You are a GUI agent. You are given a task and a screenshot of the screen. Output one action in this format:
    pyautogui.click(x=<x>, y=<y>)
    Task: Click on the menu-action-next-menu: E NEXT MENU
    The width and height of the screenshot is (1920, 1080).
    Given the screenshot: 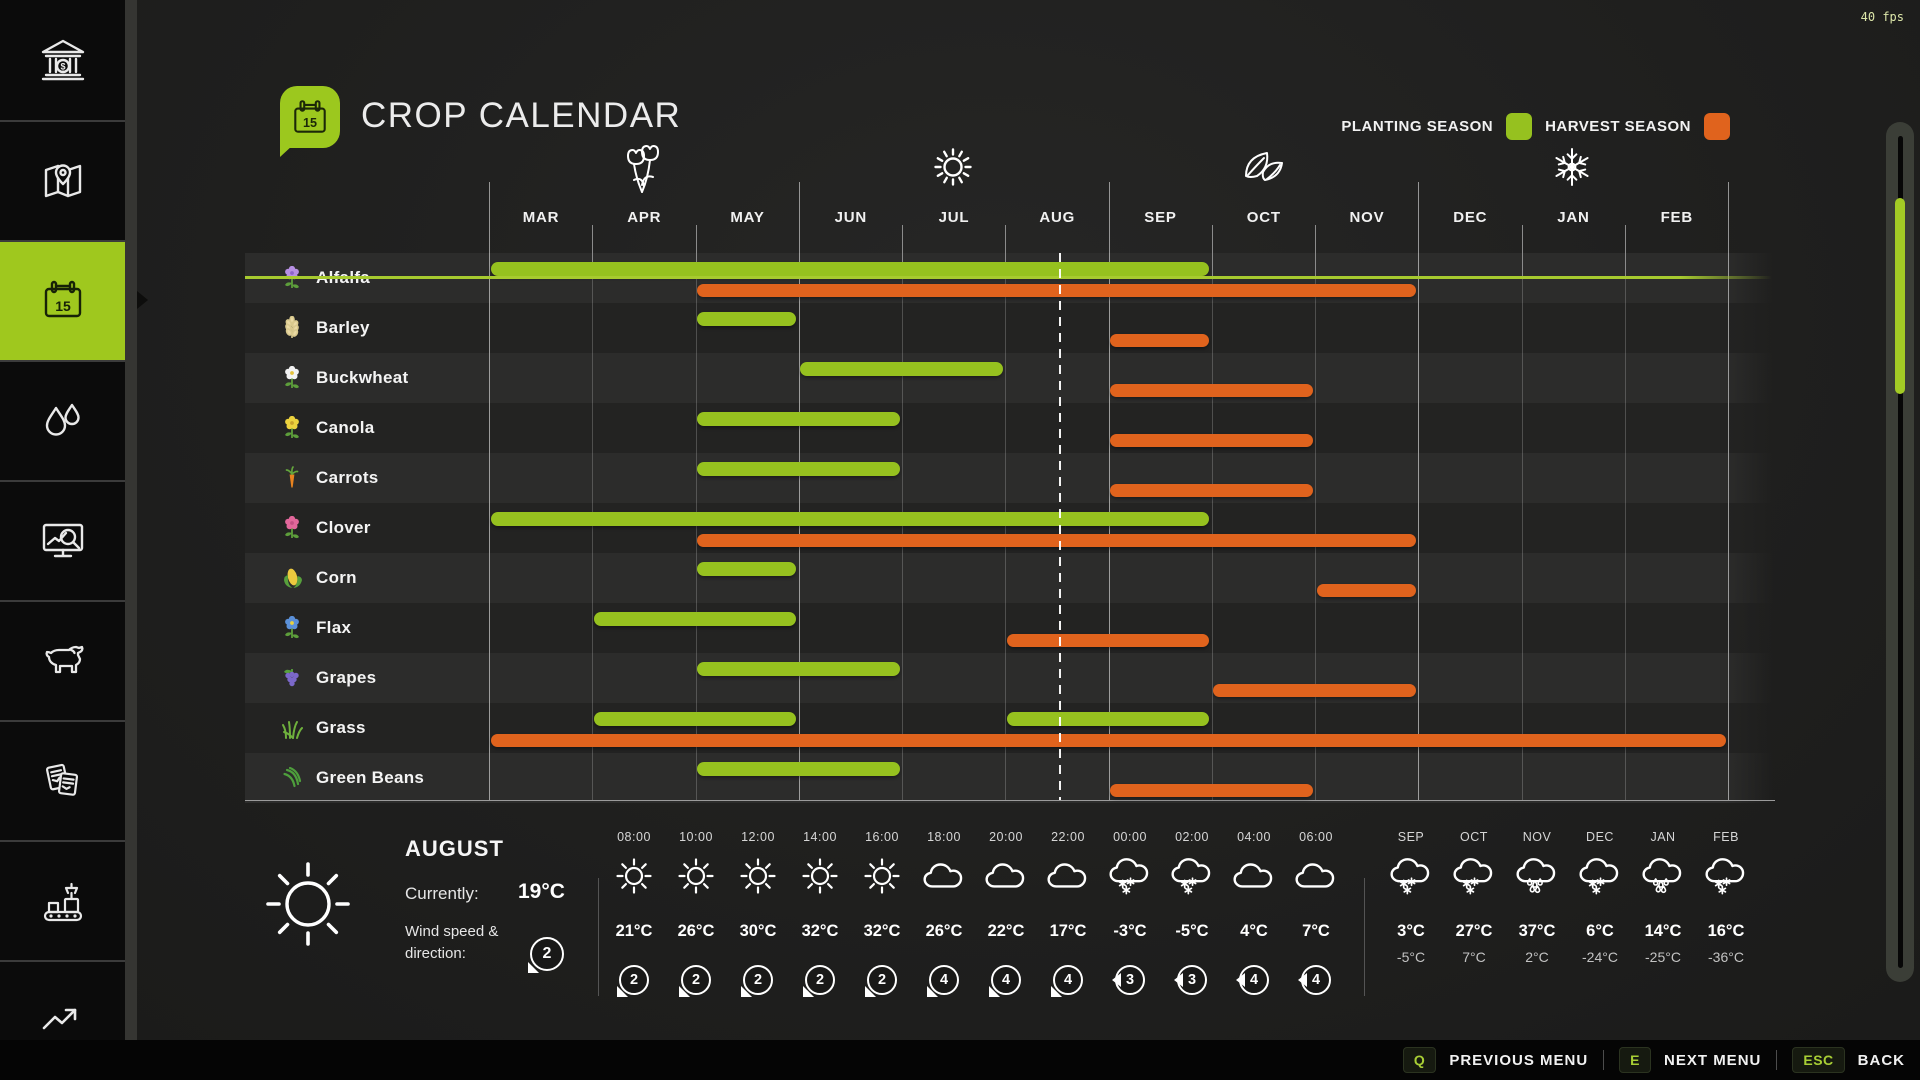 What is the action you would take?
    pyautogui.click(x=1690, y=1060)
    